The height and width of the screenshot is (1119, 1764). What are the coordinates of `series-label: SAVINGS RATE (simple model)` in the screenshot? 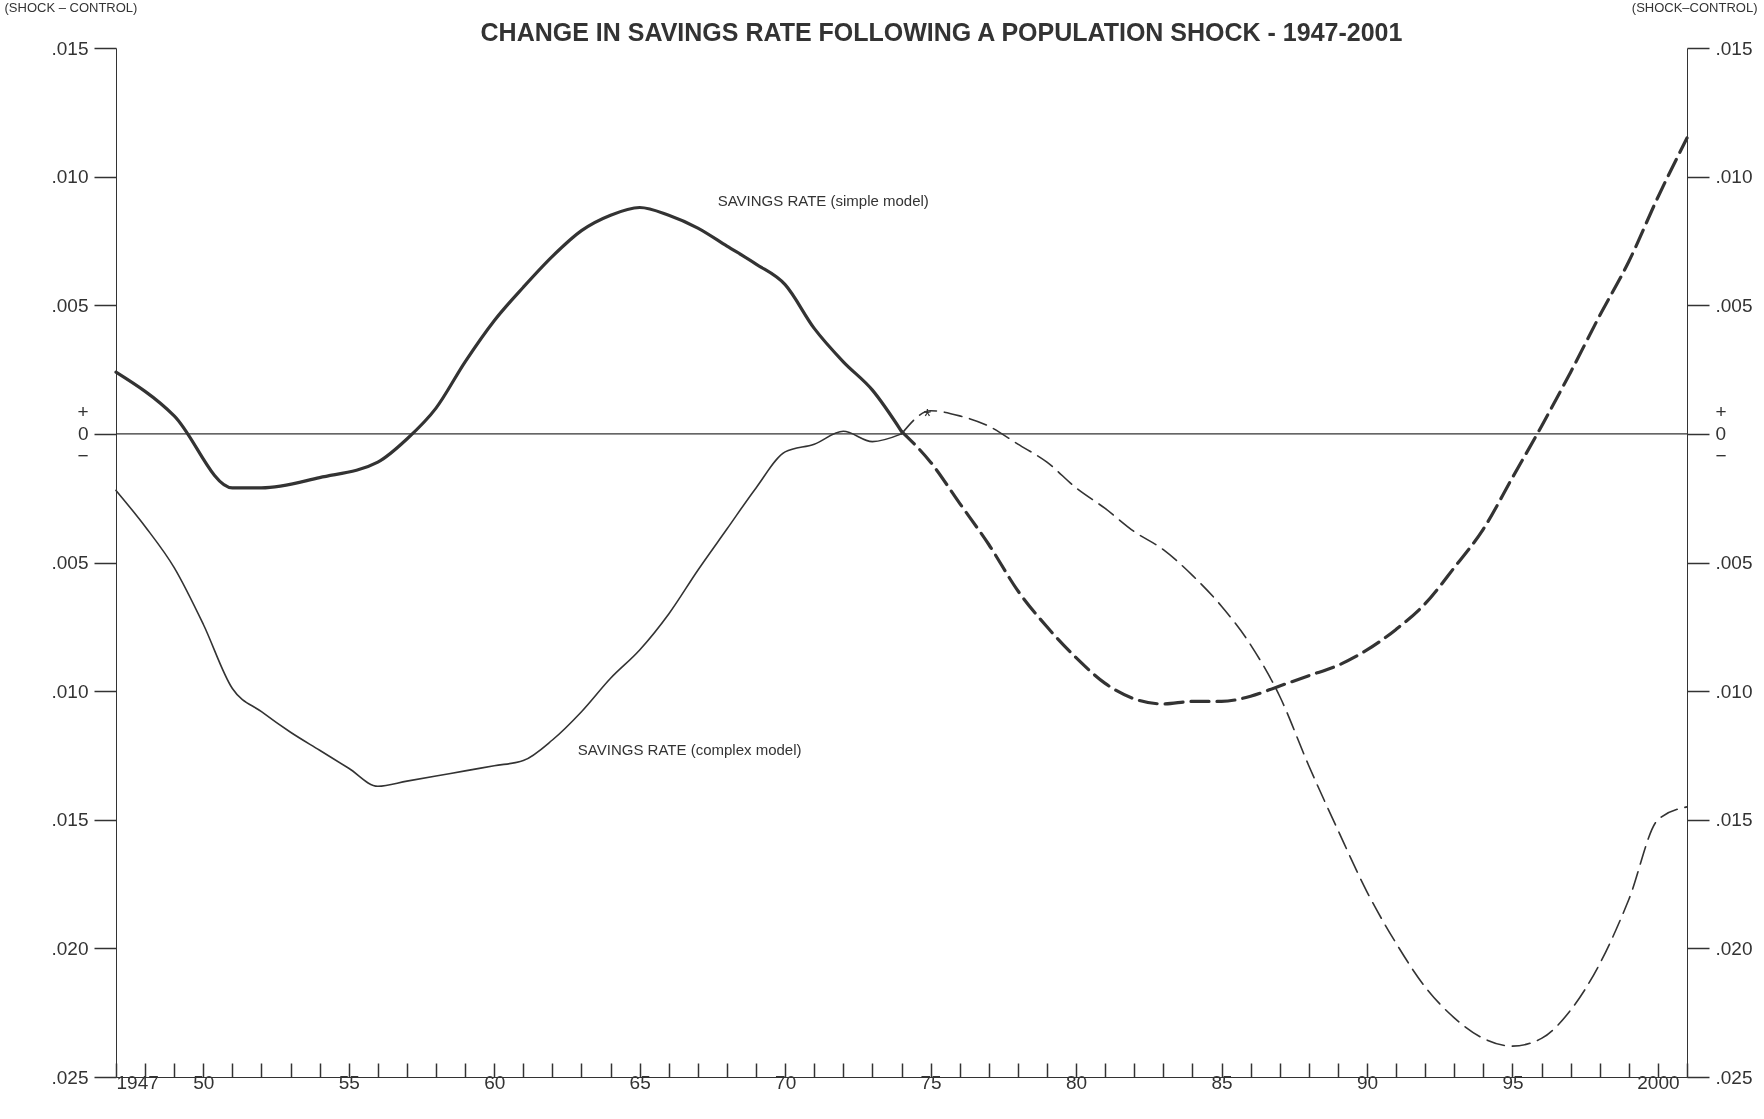 It's located at (823, 201).